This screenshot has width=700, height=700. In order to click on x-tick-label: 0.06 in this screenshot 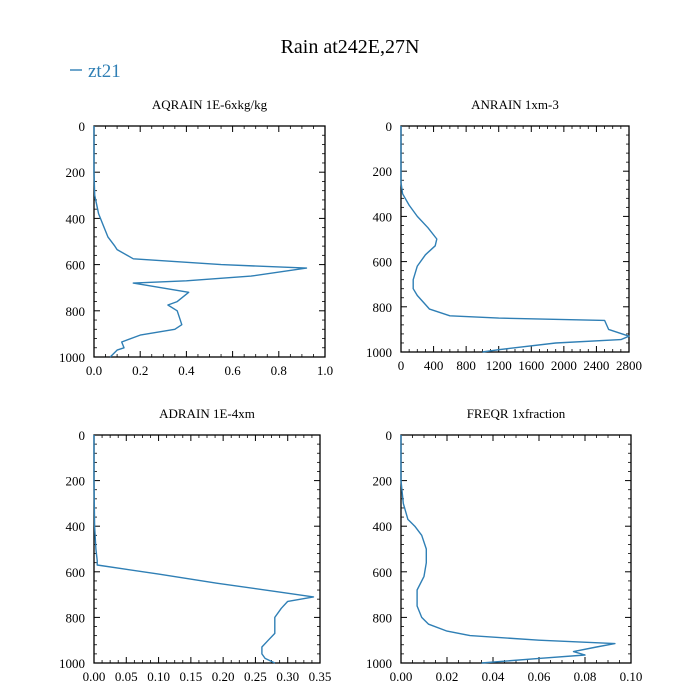, I will do `click(539, 676)`.